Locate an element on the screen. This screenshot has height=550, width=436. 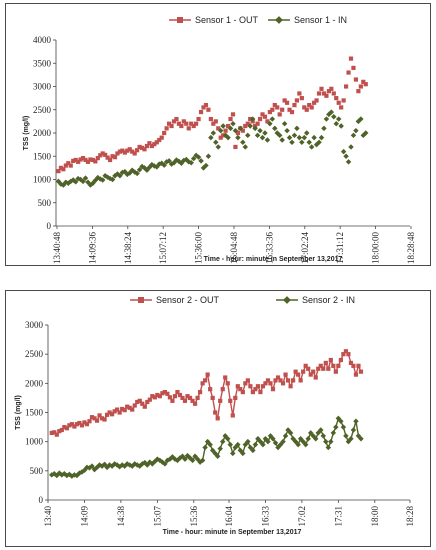
legend: Sensor 2 - OUT Sensor 2 - IN is located at coordinates (242, 300).